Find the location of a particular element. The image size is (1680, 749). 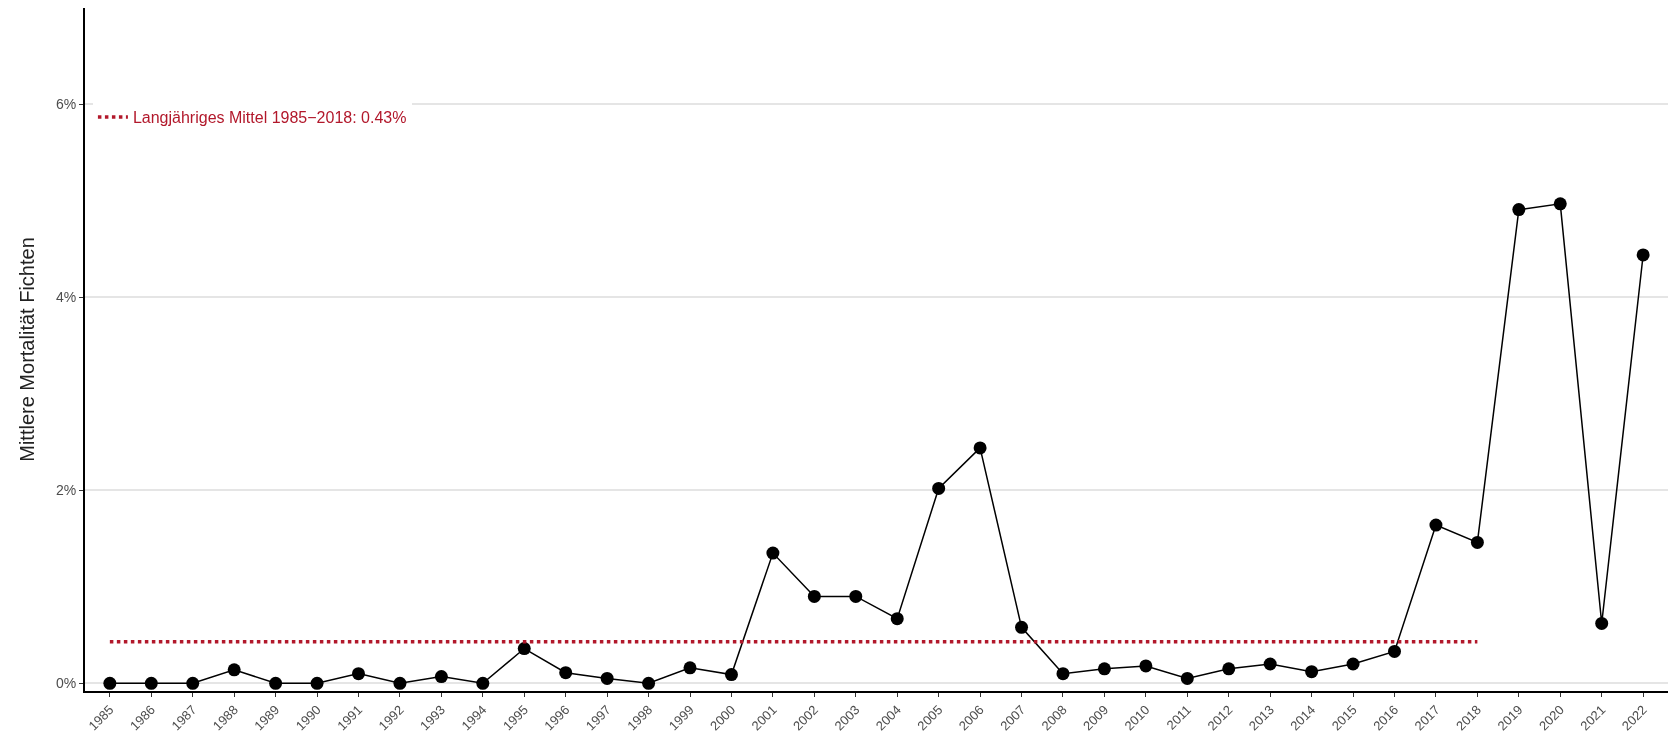

y-tick-label: 6% is located at coordinates (66, 104).